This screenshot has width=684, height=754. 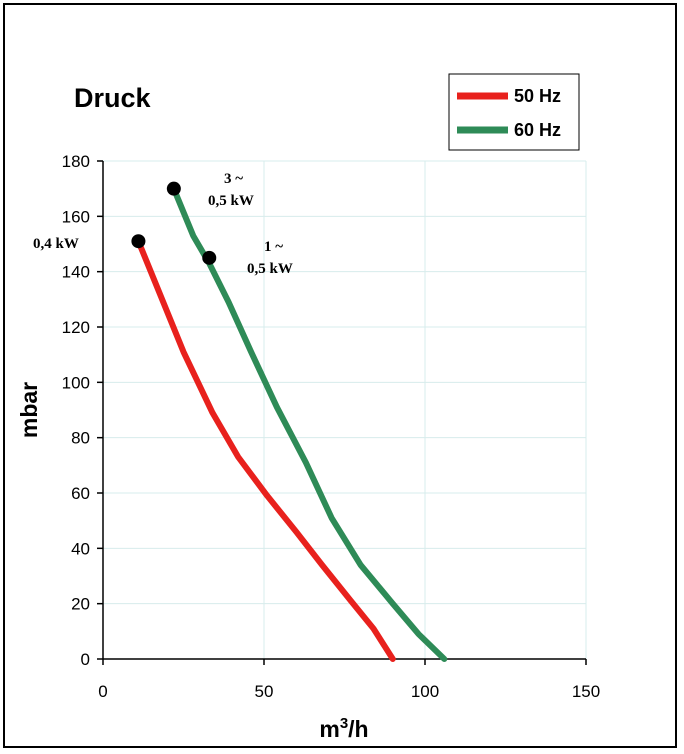 I want to click on y-tick-label-180: 180, so click(x=76, y=161).